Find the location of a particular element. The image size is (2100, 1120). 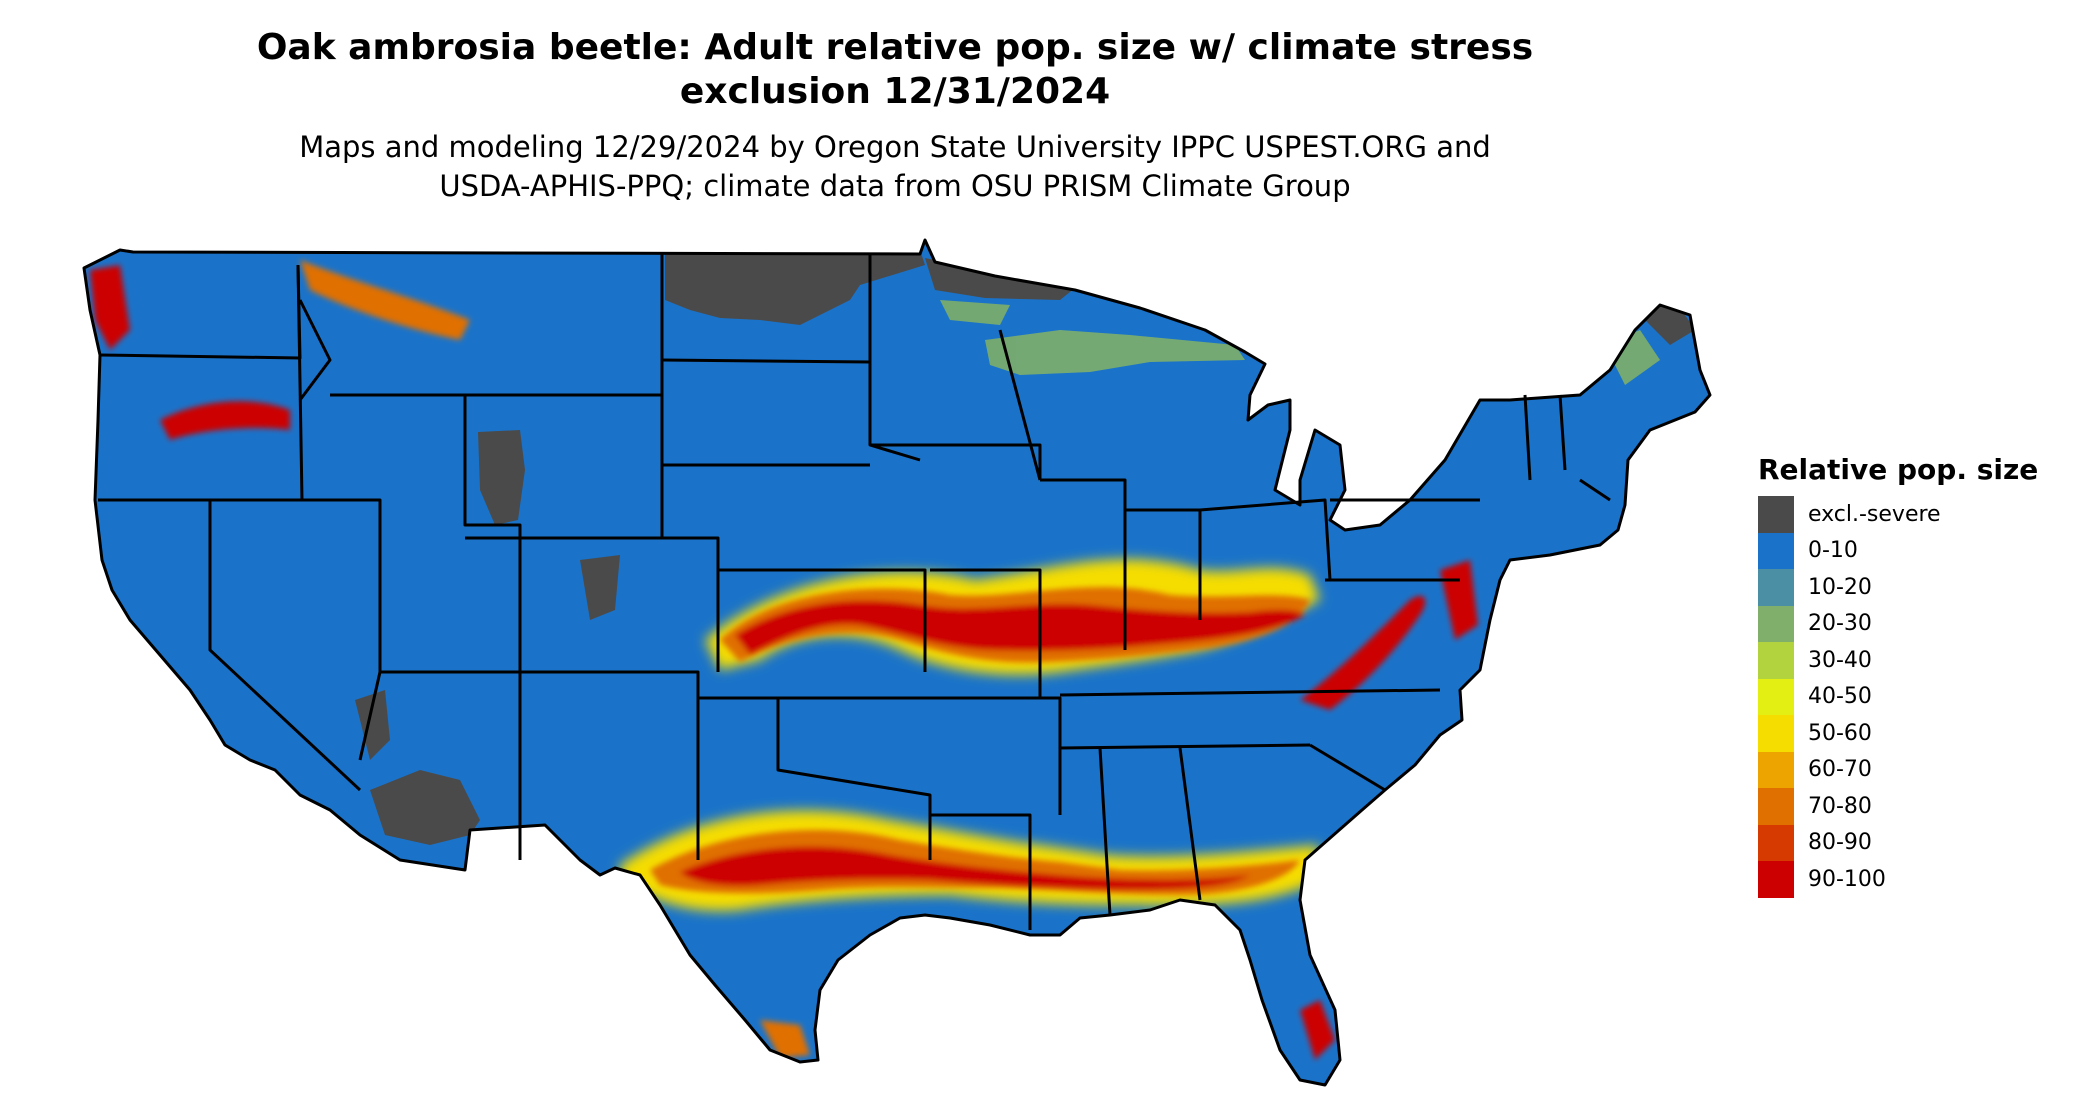

legend-title: Relative pop. size is located at coordinates (1898, 469).